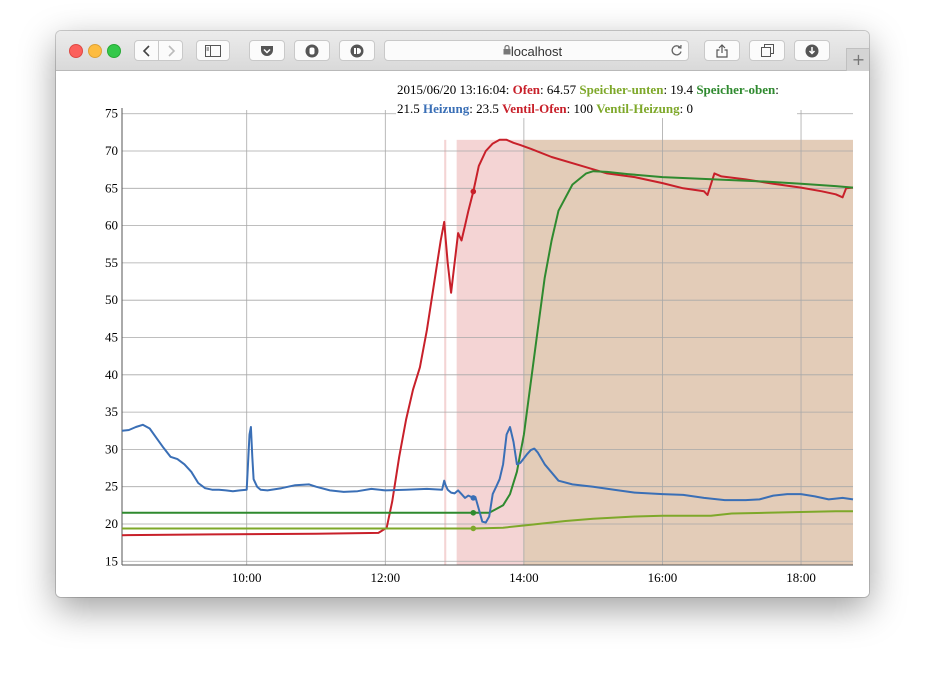  I want to click on hand-icon, so click(312, 50).